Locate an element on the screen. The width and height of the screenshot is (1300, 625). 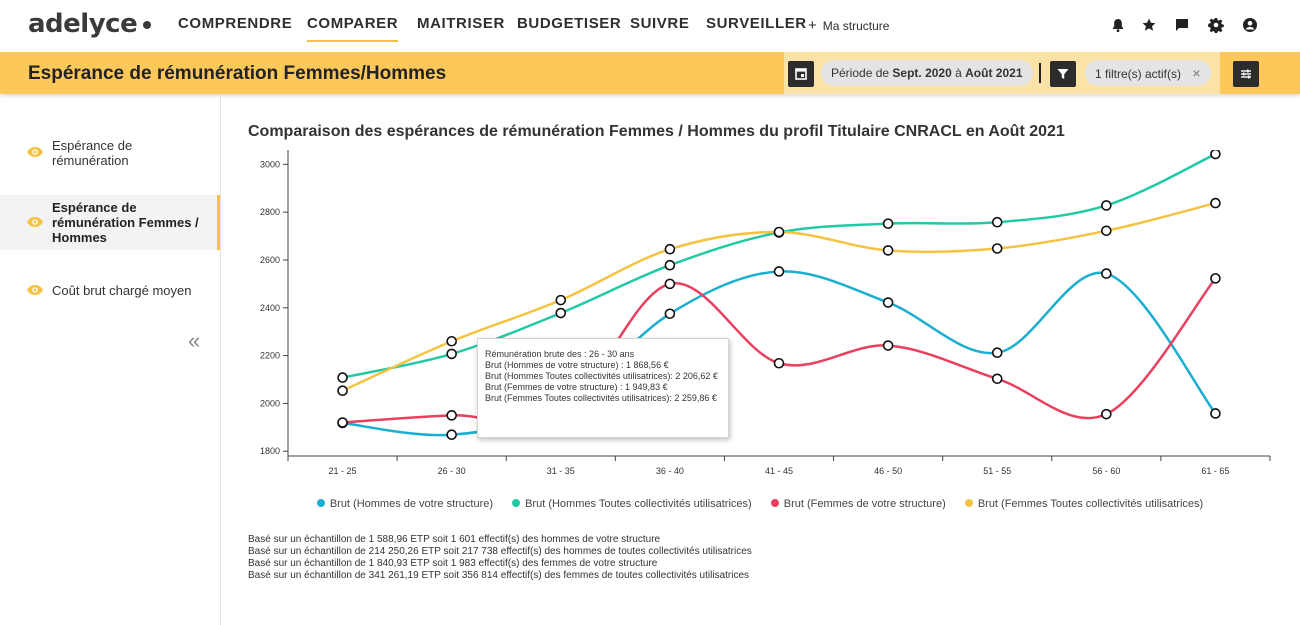
x-tick-label: 46 - 50 is located at coordinates (888, 471).